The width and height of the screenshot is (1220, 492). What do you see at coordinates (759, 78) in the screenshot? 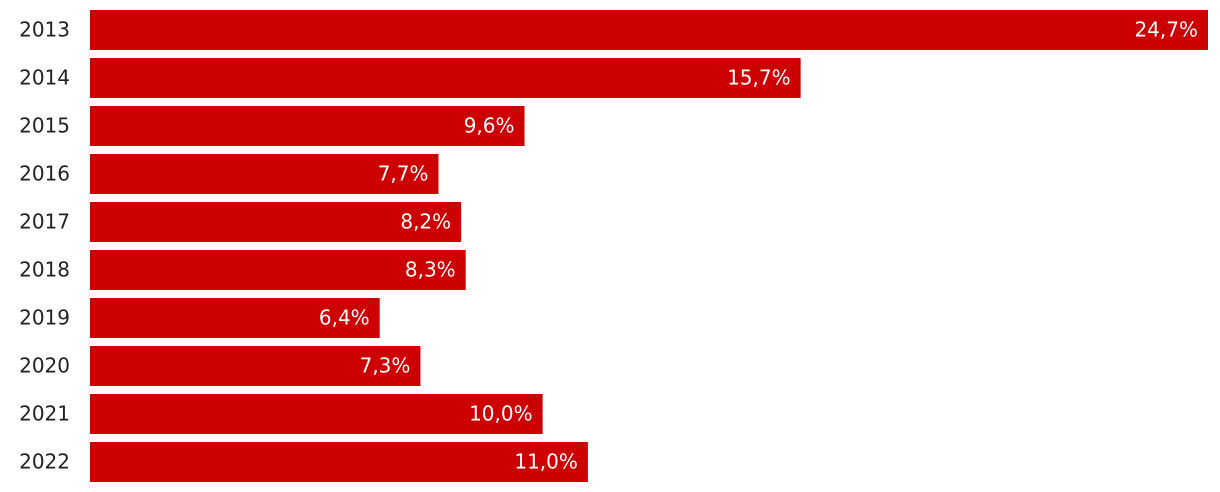
I see `value-label: 15,7%` at bounding box center [759, 78].